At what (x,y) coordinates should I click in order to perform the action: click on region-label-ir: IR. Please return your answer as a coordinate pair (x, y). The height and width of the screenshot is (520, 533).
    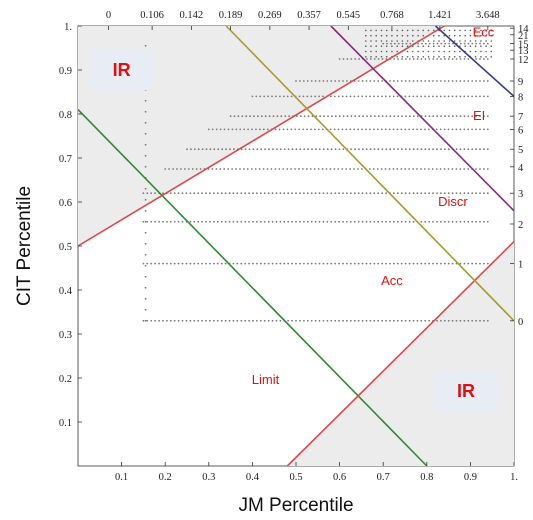
    Looking at the image, I should click on (466, 391).